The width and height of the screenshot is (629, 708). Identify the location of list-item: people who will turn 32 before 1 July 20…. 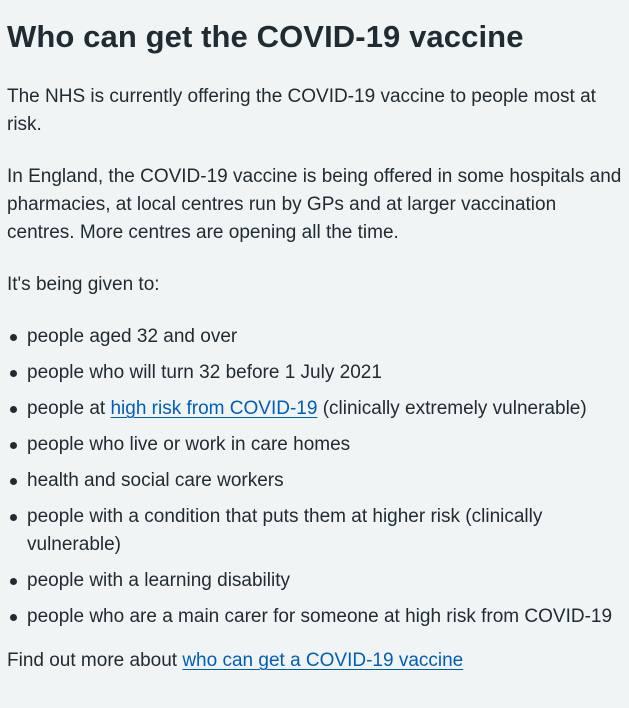
(318, 373).